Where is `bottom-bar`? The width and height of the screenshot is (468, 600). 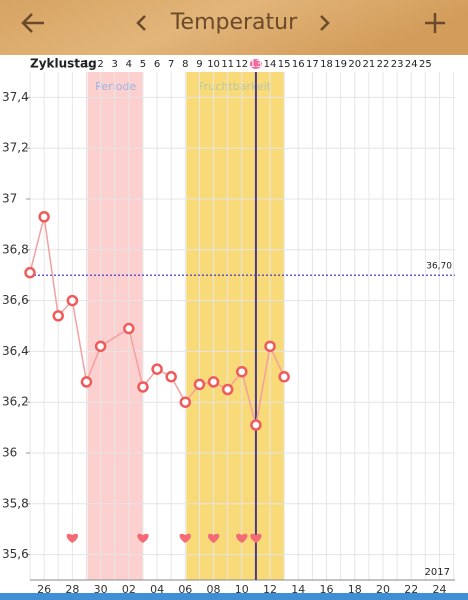
bottom-bar is located at coordinates (234, 596).